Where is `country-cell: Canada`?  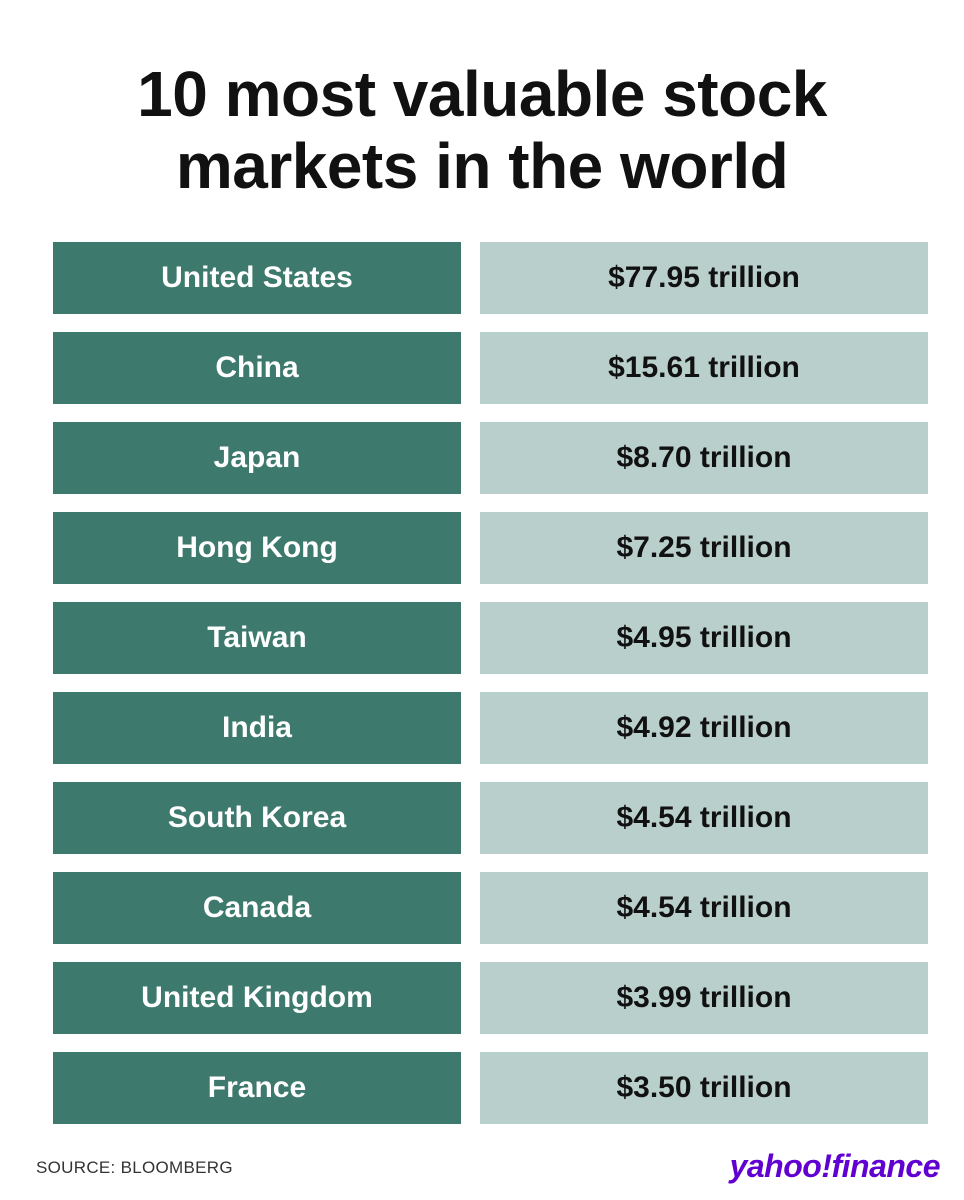
country-cell: Canada is located at coordinates (257, 908).